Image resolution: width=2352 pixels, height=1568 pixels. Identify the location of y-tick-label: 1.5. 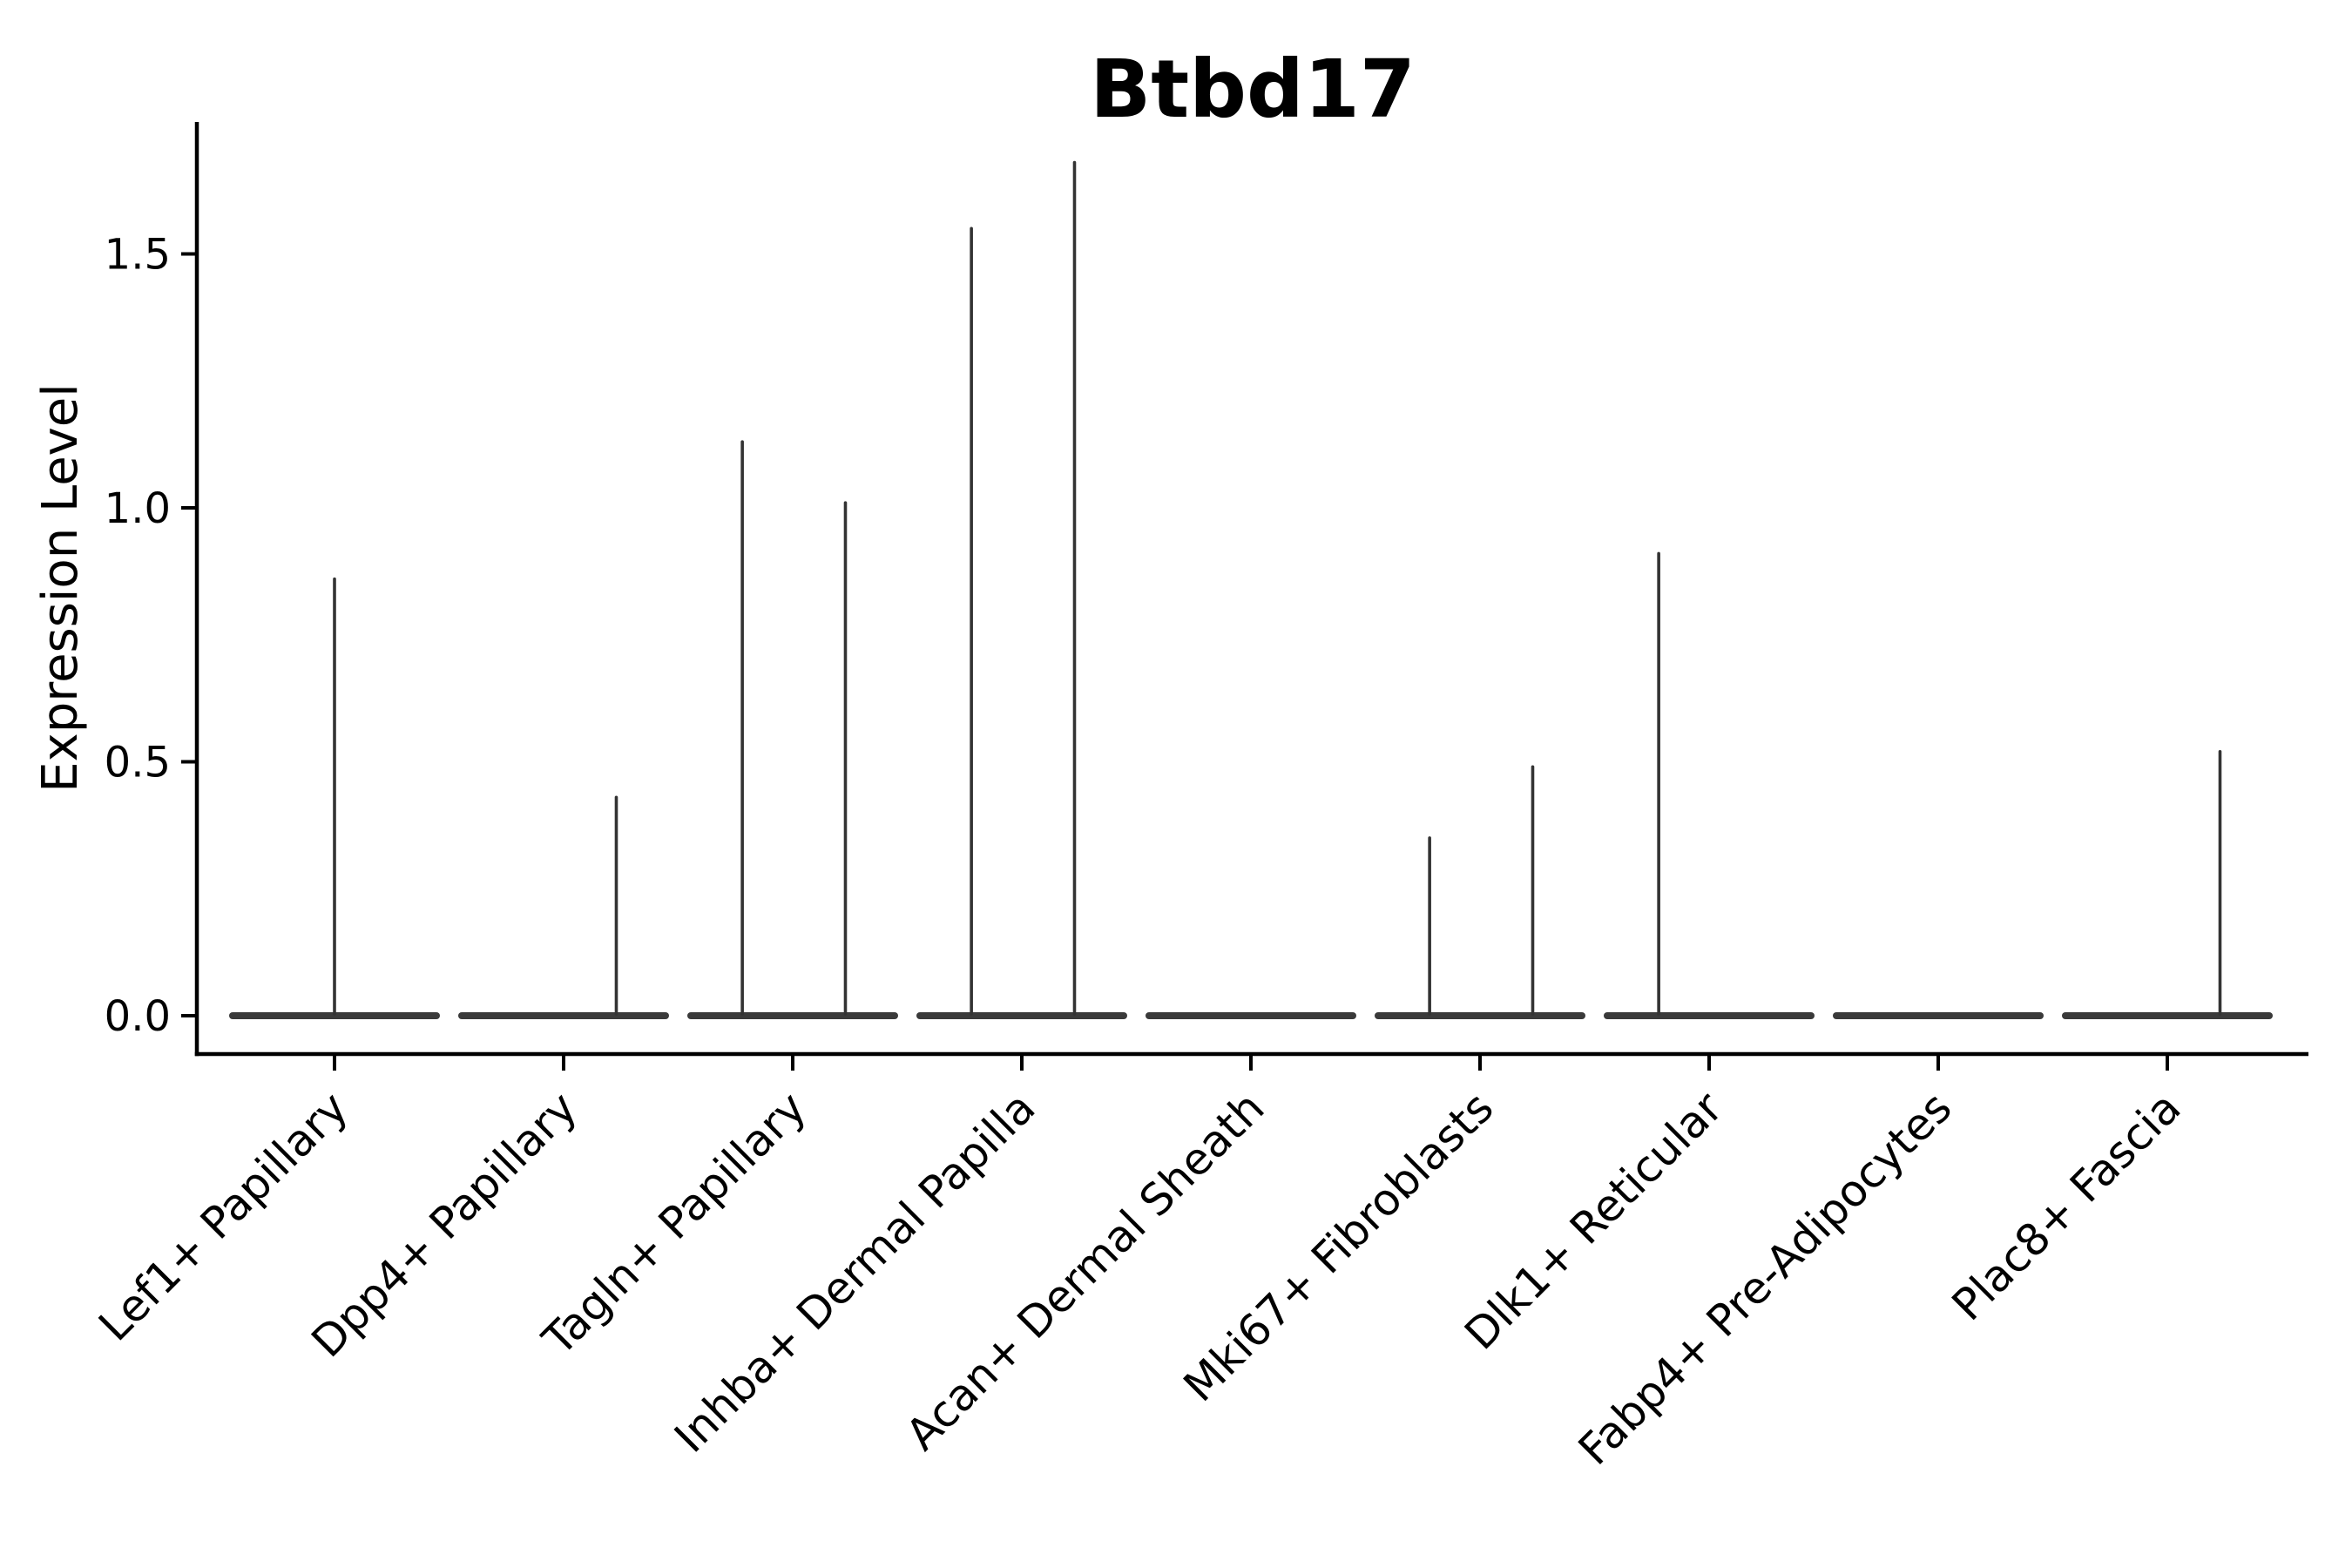
(138, 255).